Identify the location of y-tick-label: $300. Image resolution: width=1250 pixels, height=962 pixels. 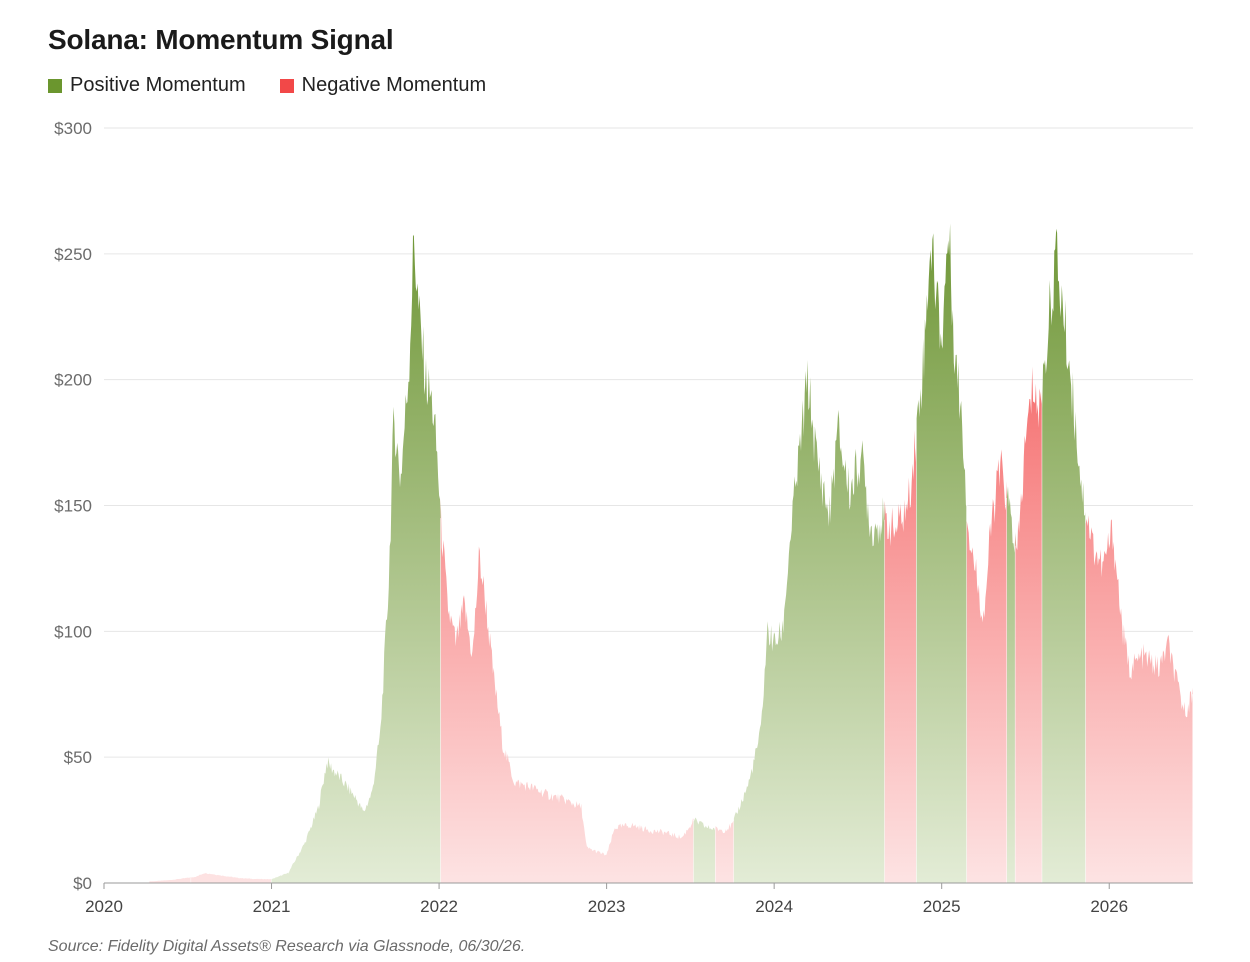
(73, 128).